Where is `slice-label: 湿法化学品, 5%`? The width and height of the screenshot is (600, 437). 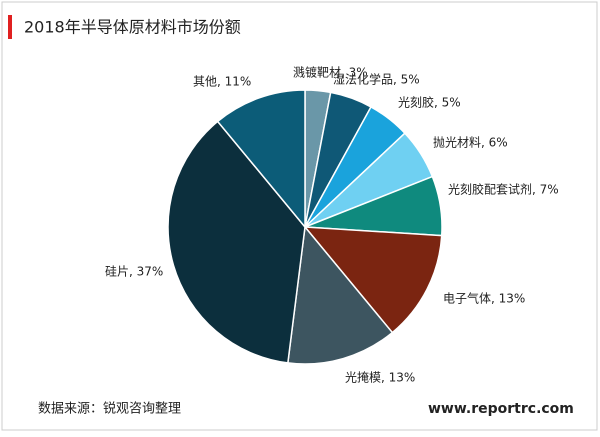 slice-label: 湿法化学品, 5% is located at coordinates (376, 79).